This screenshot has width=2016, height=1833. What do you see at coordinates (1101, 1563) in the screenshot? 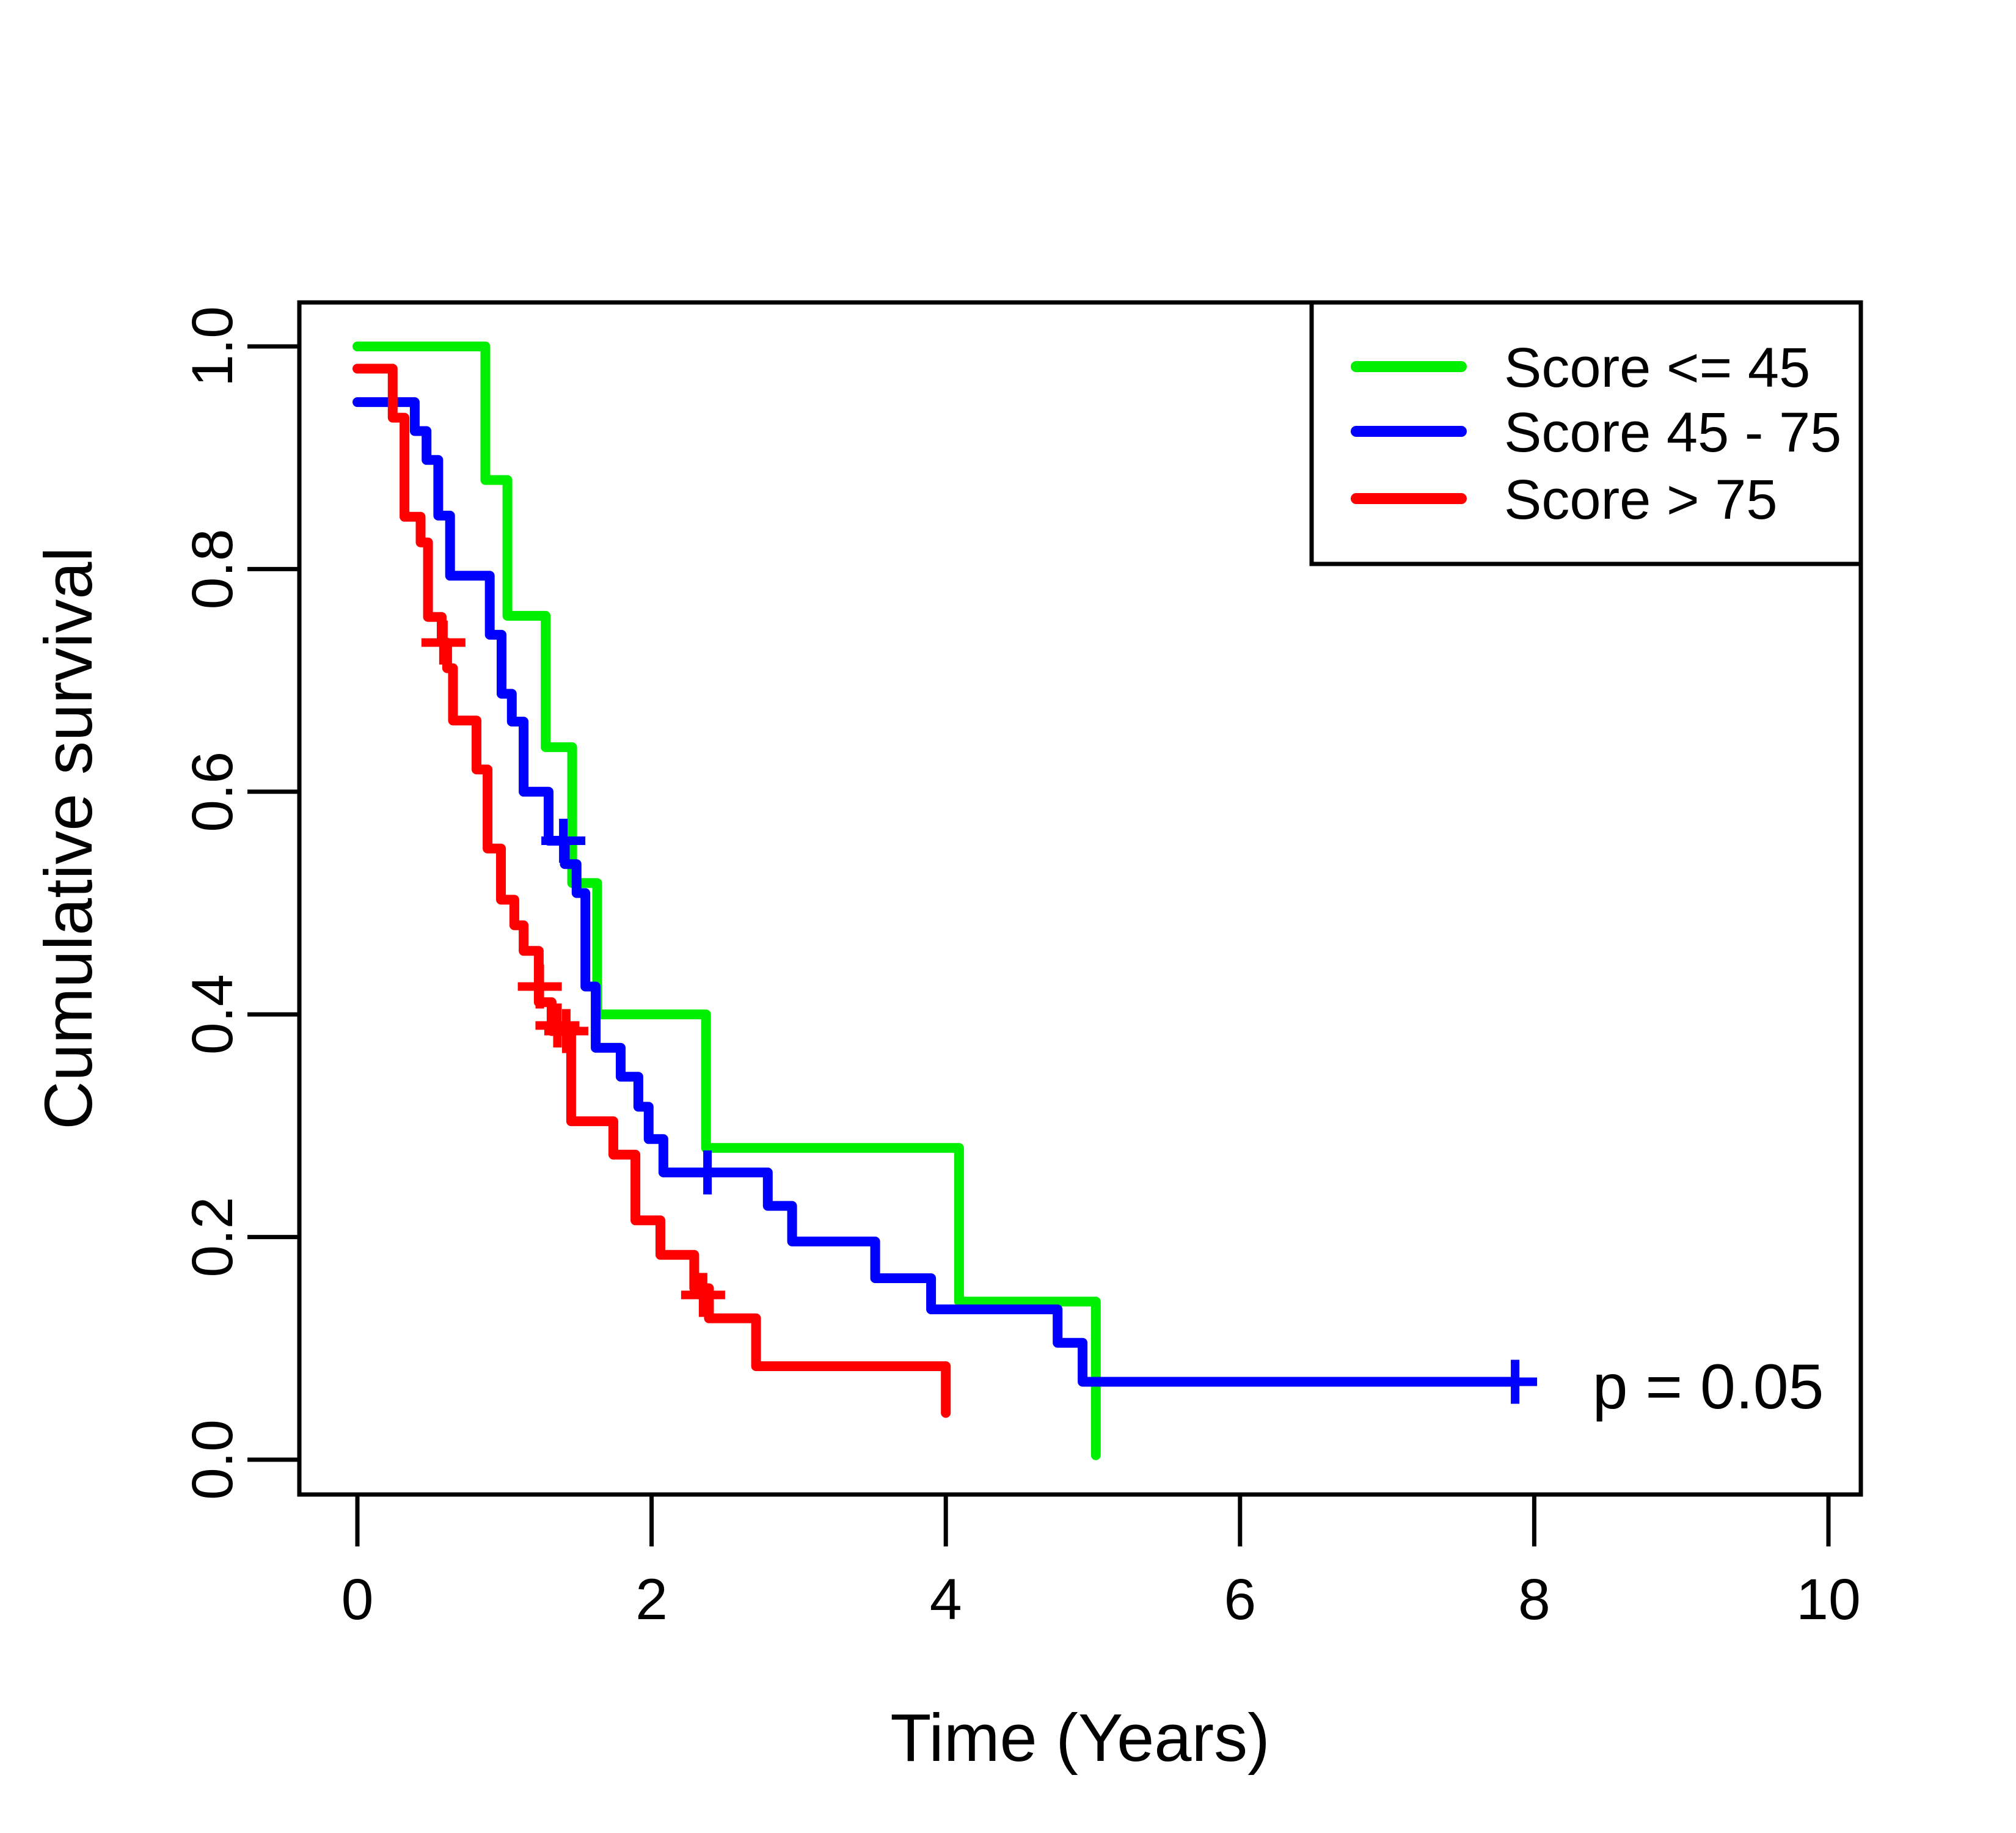
I see `x-axis: 0 2 4 6 8 10` at bounding box center [1101, 1563].